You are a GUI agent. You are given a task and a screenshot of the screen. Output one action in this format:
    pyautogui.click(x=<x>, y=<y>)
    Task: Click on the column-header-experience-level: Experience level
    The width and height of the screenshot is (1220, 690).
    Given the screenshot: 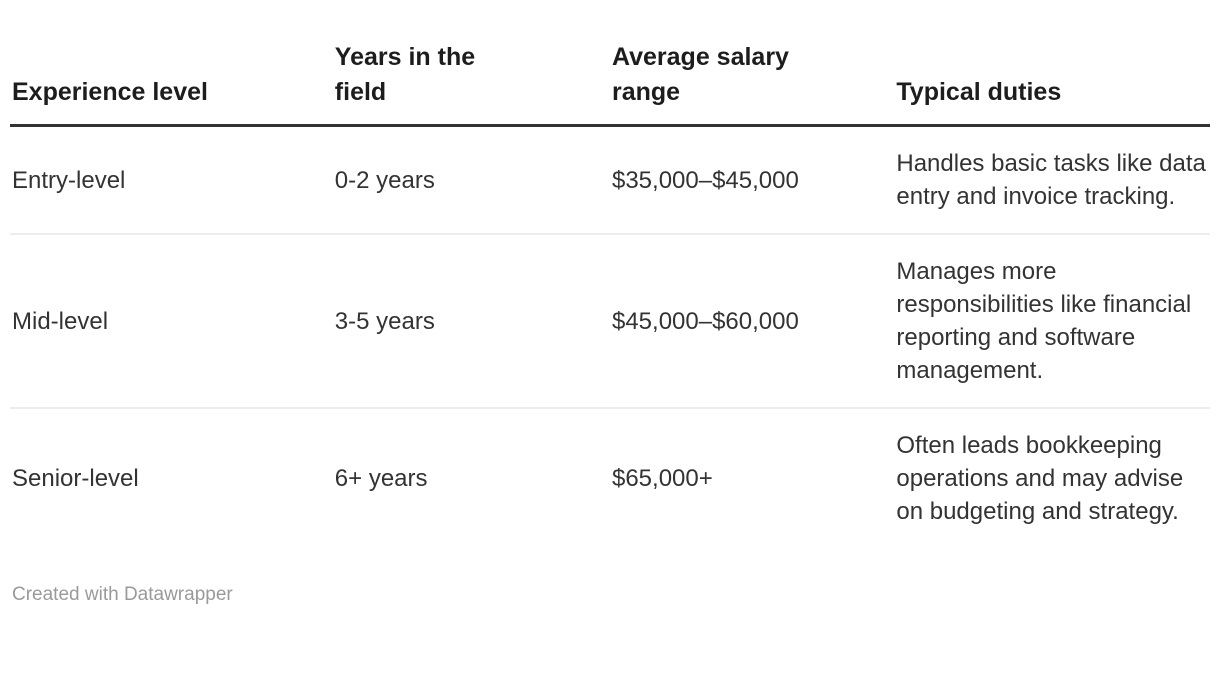 What is the action you would take?
    pyautogui.click(x=171, y=83)
    